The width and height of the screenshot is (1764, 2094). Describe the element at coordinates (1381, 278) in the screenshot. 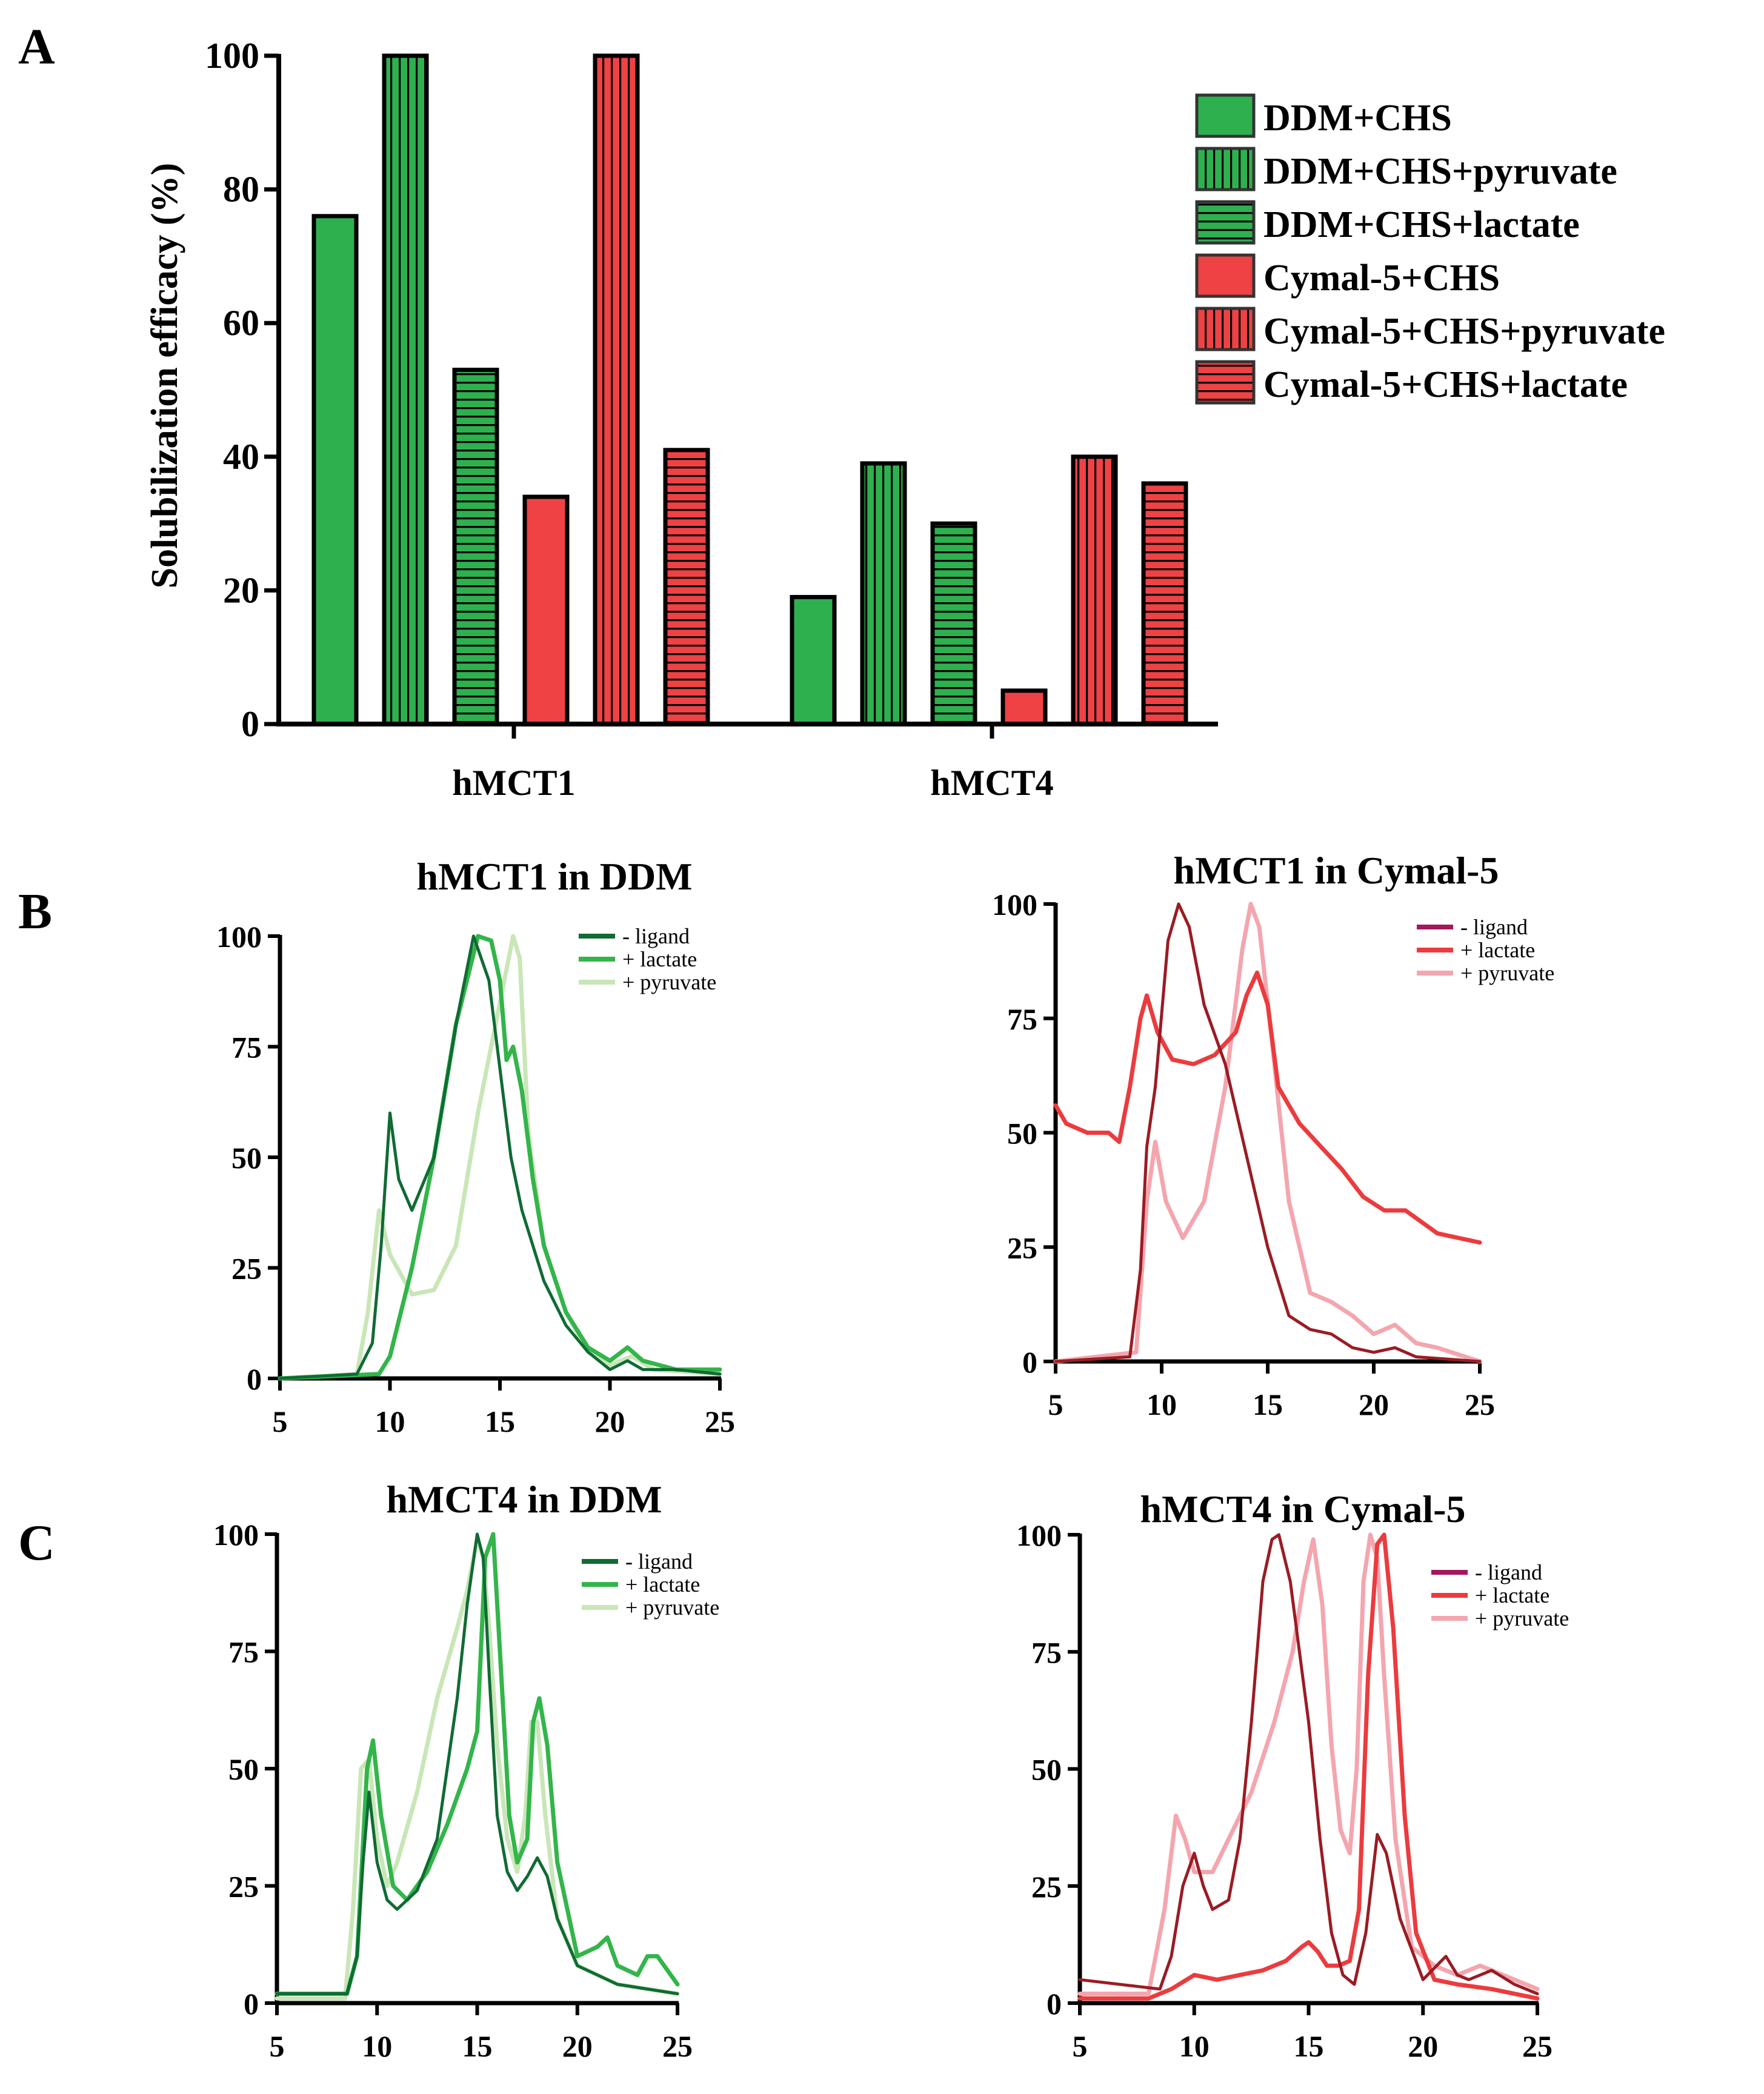

I see `legend-label: Cymal-5+CHS` at that location.